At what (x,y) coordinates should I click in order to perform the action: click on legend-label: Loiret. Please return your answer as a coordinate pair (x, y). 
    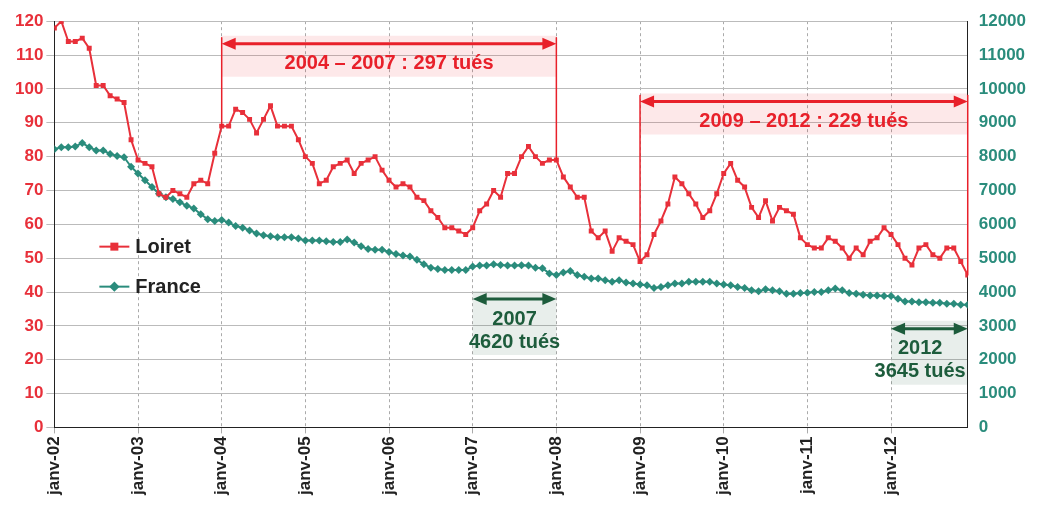
    Looking at the image, I should click on (163, 246).